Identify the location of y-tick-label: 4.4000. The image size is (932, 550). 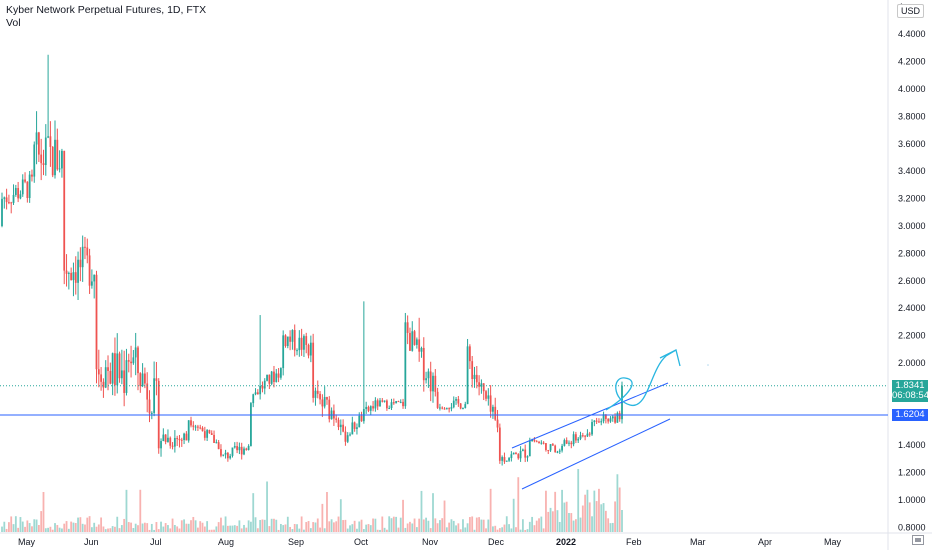
(912, 34).